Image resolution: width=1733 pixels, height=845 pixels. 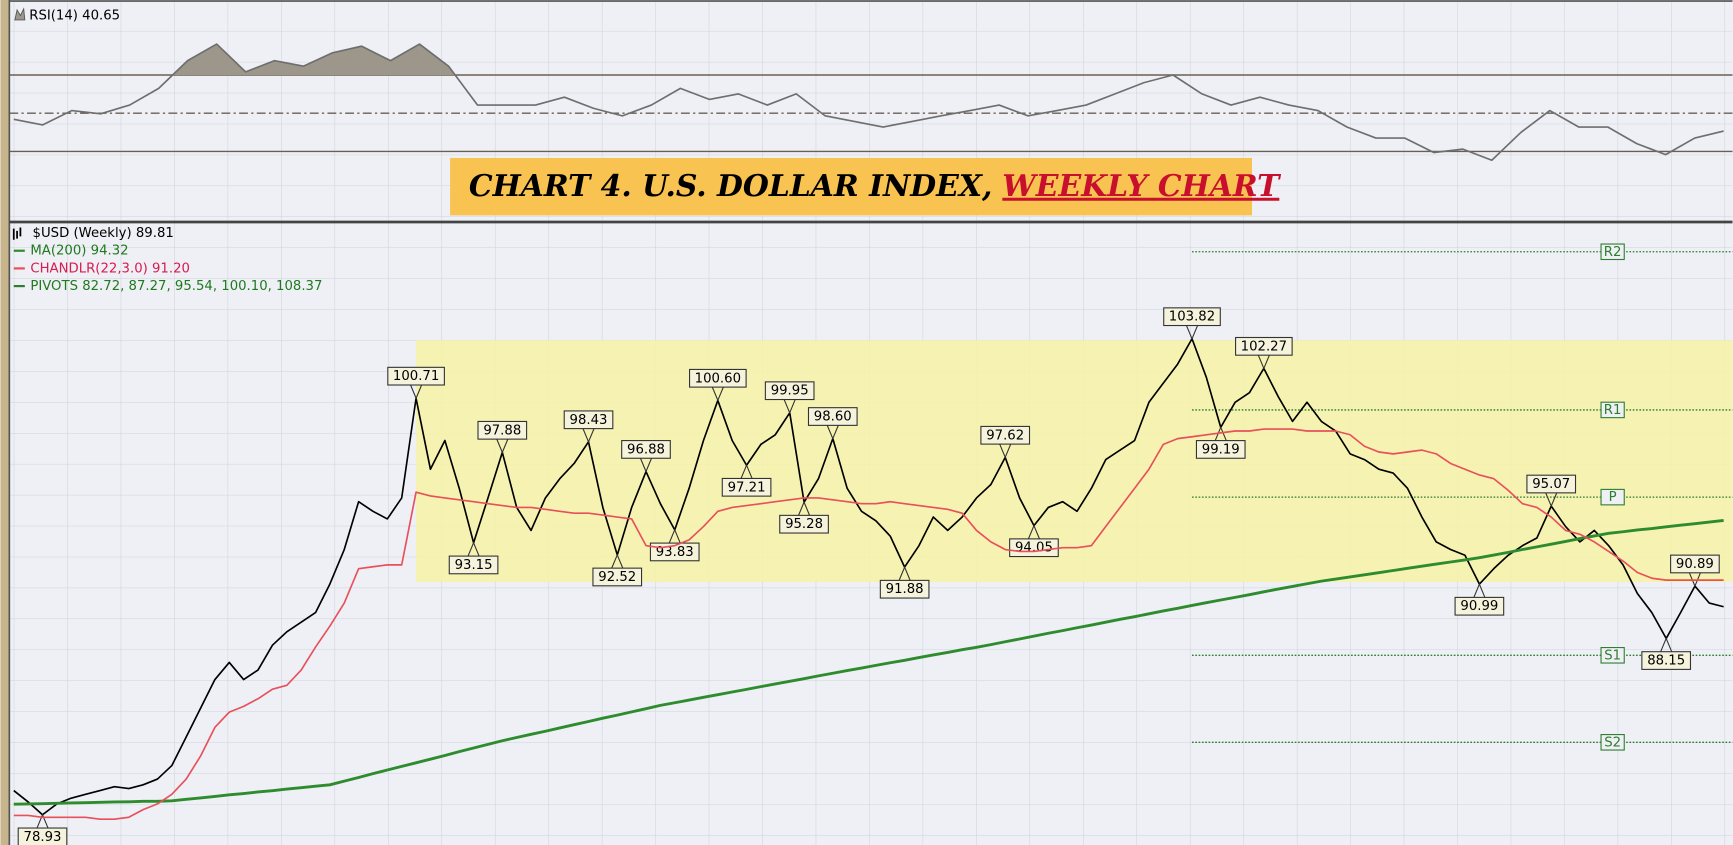 I want to click on pivot-label: S1, so click(x=1612, y=655).